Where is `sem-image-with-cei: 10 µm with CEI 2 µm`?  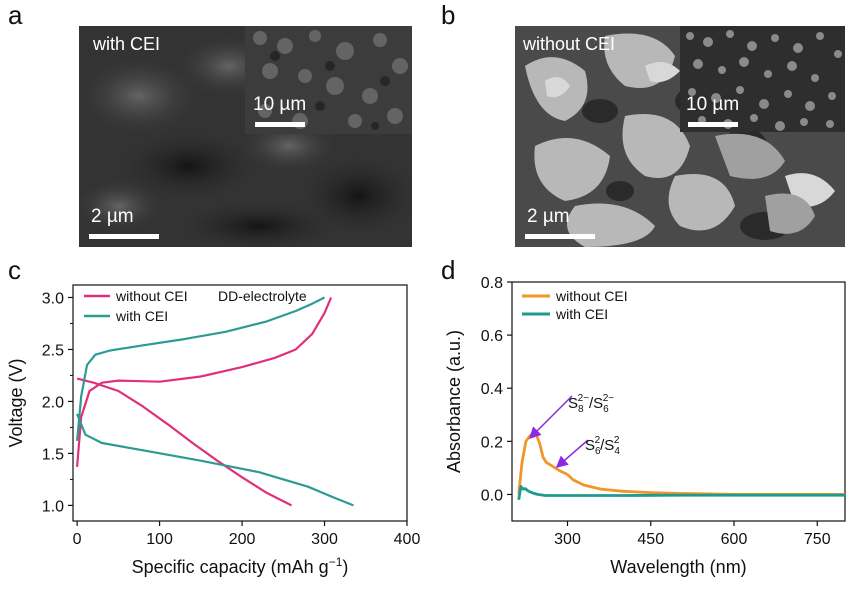 sem-image-with-cei: 10 µm with CEI 2 µm is located at coordinates (245, 136).